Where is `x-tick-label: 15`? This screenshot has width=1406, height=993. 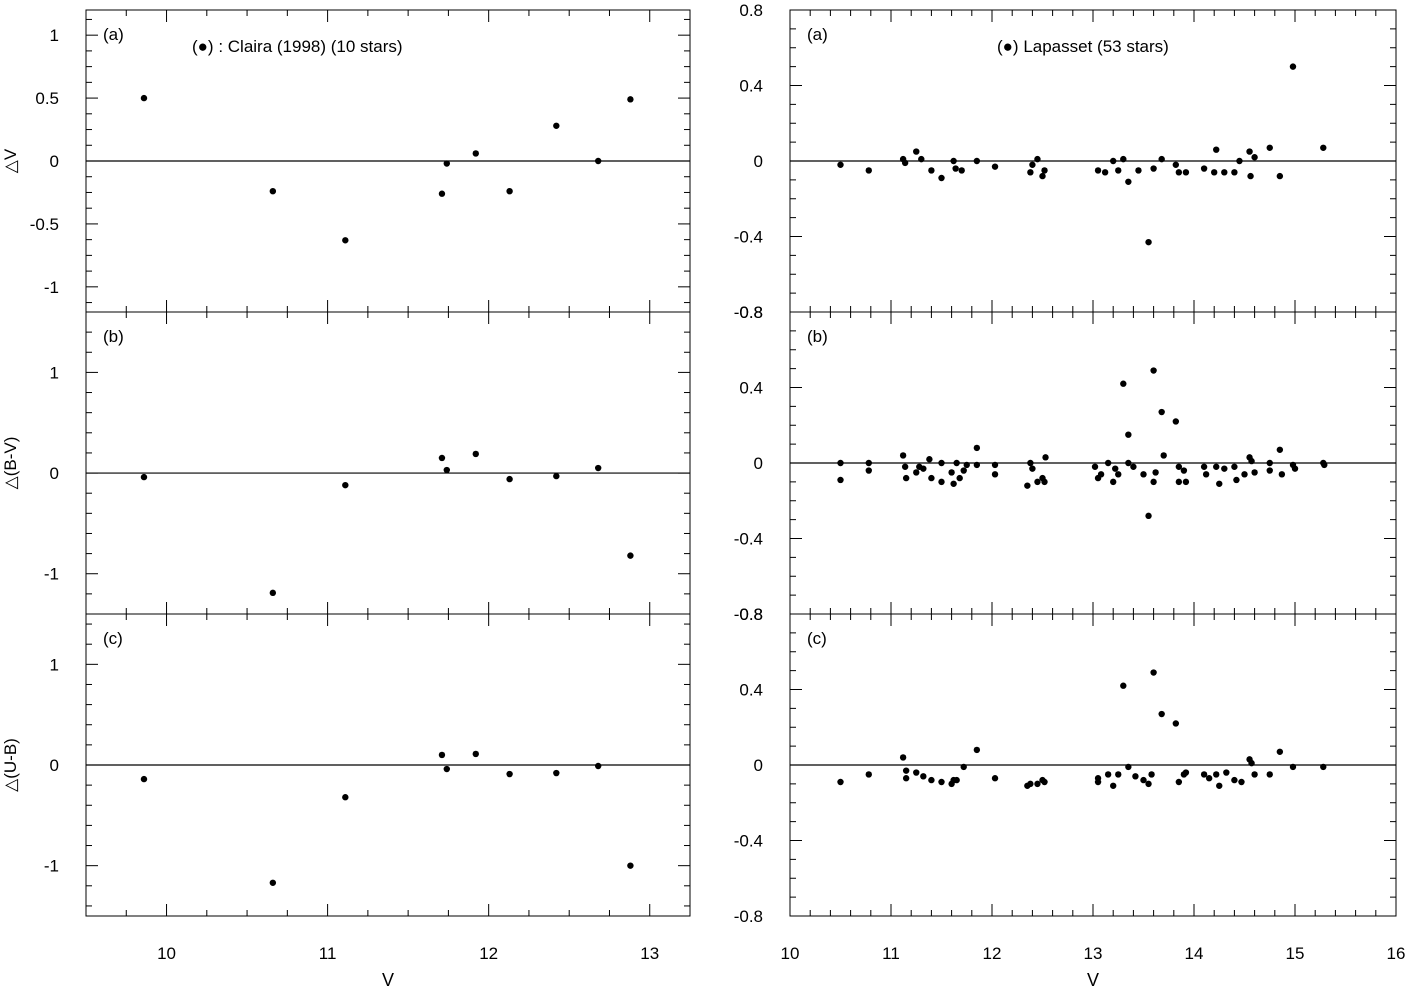
x-tick-label: 15 is located at coordinates (1295, 953).